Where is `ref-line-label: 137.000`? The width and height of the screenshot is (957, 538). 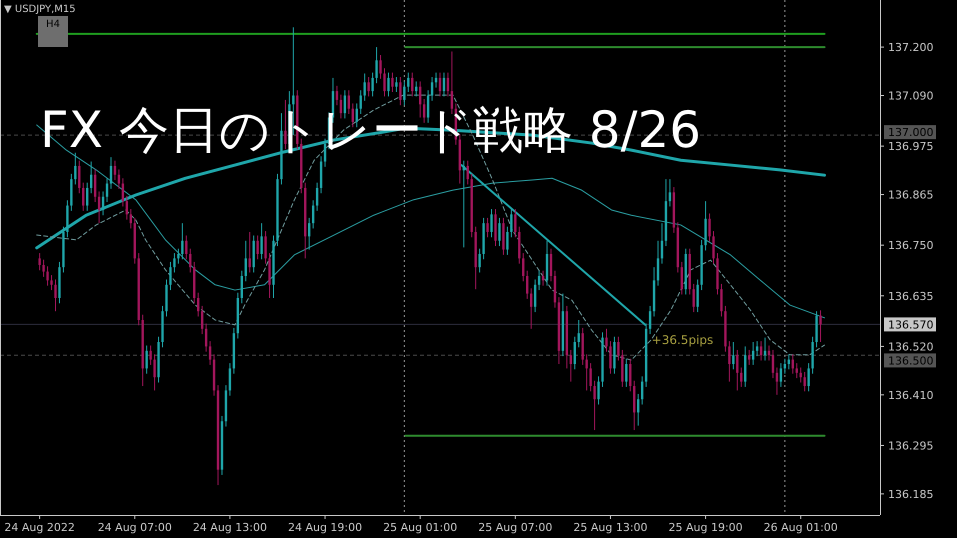
ref-line-label: 137.000 is located at coordinates (911, 133).